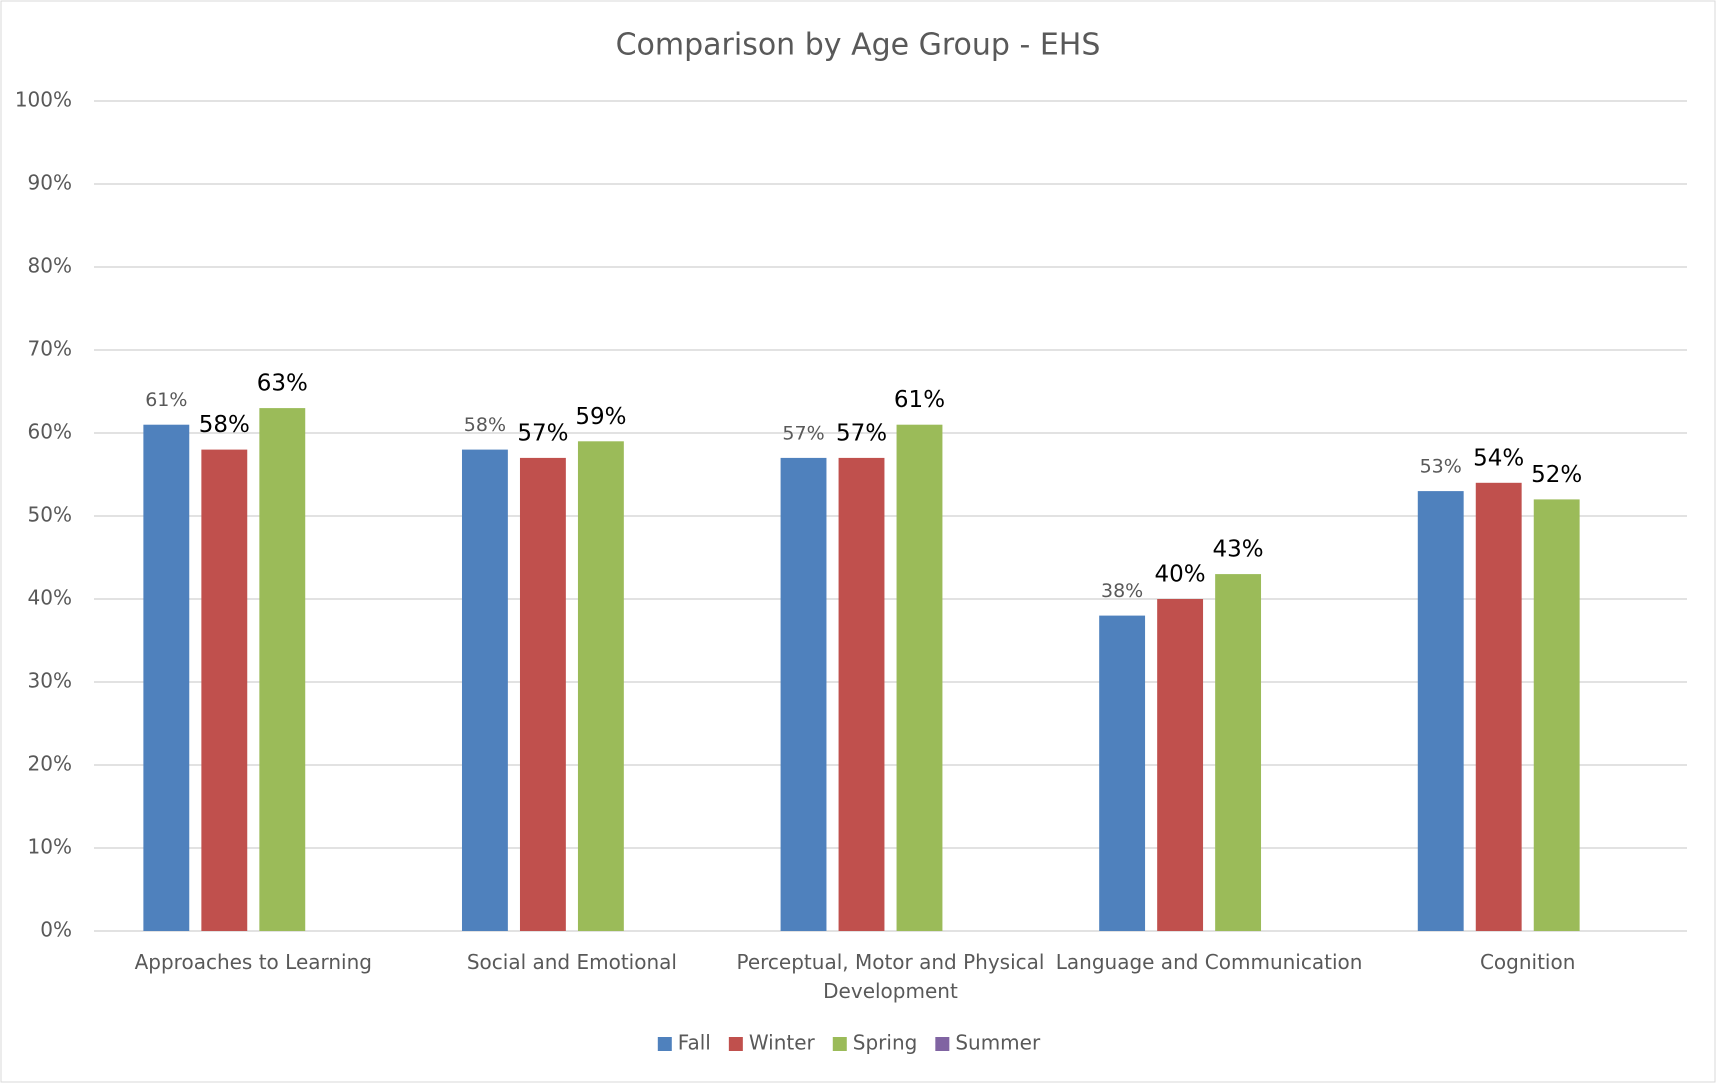  Describe the element at coordinates (1238, 550) in the screenshot. I see `data-label: 43%` at that location.